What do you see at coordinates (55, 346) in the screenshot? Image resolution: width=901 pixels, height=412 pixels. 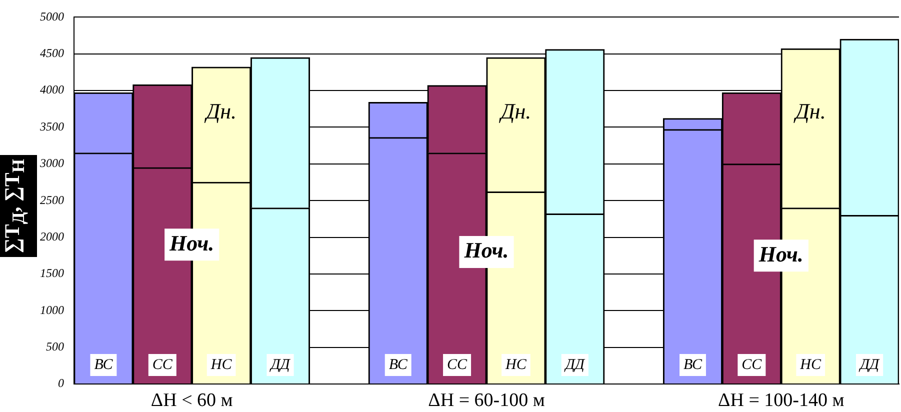 I see `y-tick-label: 500` at bounding box center [55, 346].